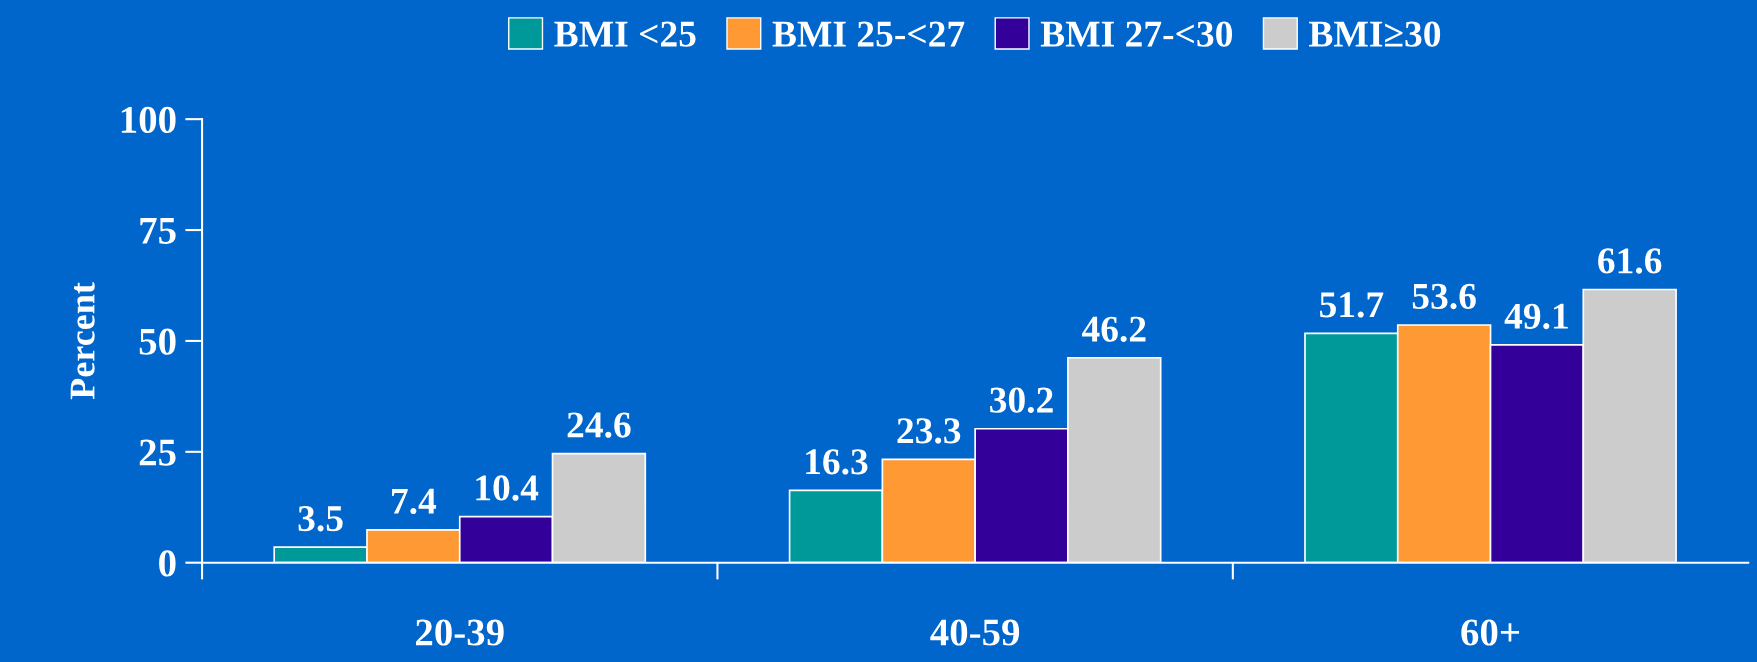  Describe the element at coordinates (320, 519) in the screenshot. I see `data-label: 3.5` at that location.